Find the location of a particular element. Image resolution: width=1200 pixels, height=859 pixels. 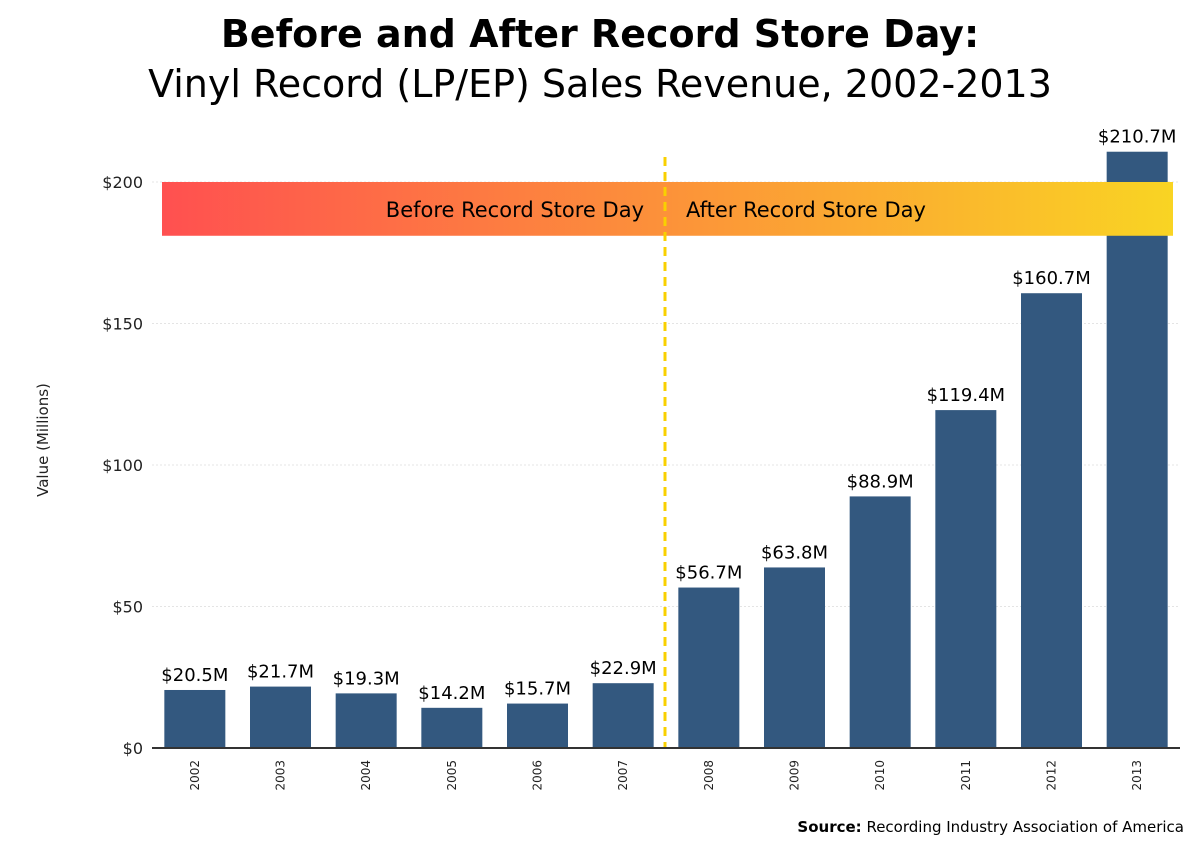

source-label: Source: is located at coordinates (829, 827).